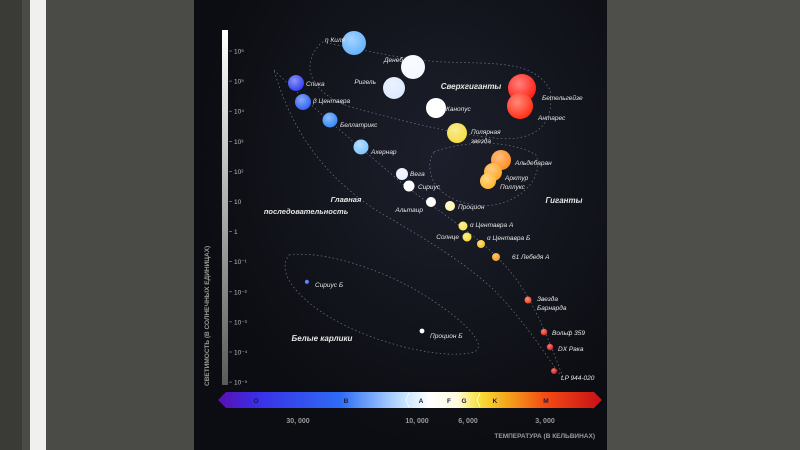 The height and width of the screenshot is (450, 800). What do you see at coordinates (239, 82) in the screenshot?
I see `y-tick-label: 10⁵` at bounding box center [239, 82].